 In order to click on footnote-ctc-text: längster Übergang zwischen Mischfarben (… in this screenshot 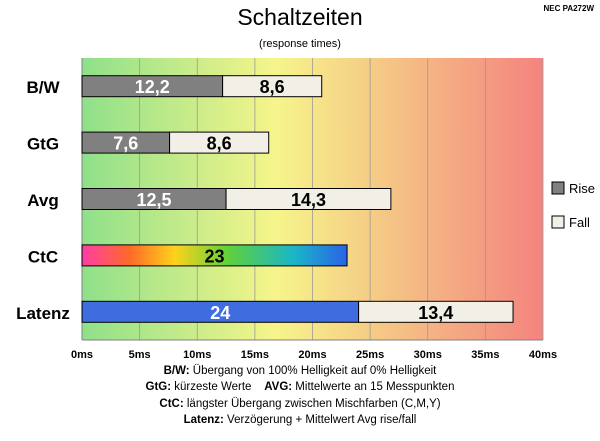, I will do `click(312, 404)`.